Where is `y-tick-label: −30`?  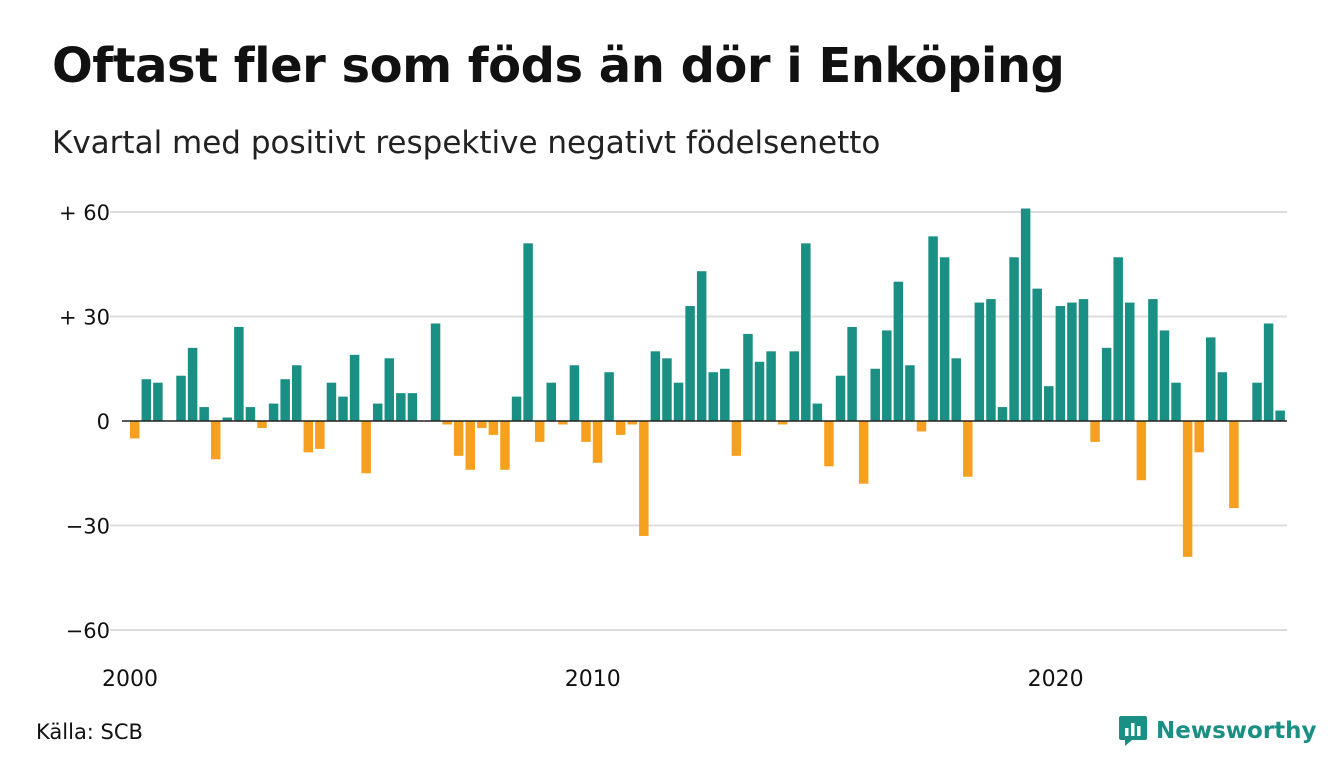
y-tick-label: −30 is located at coordinates (88, 527).